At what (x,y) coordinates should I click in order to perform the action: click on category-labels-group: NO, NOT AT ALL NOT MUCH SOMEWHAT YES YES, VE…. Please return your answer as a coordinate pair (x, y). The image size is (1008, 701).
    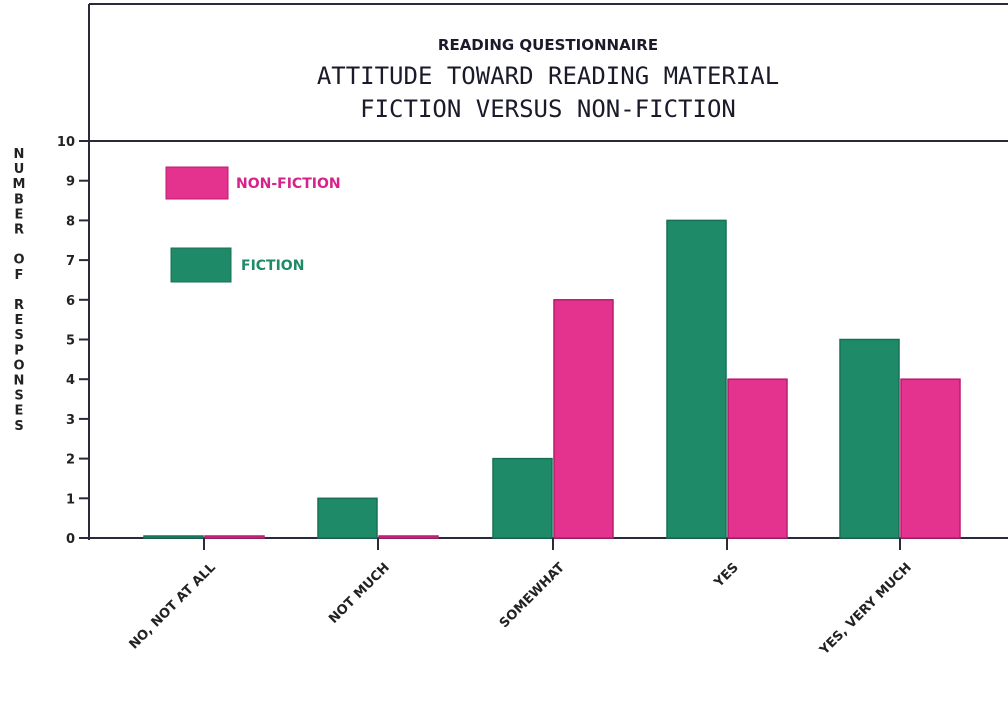
    Looking at the image, I should click on (521, 598).